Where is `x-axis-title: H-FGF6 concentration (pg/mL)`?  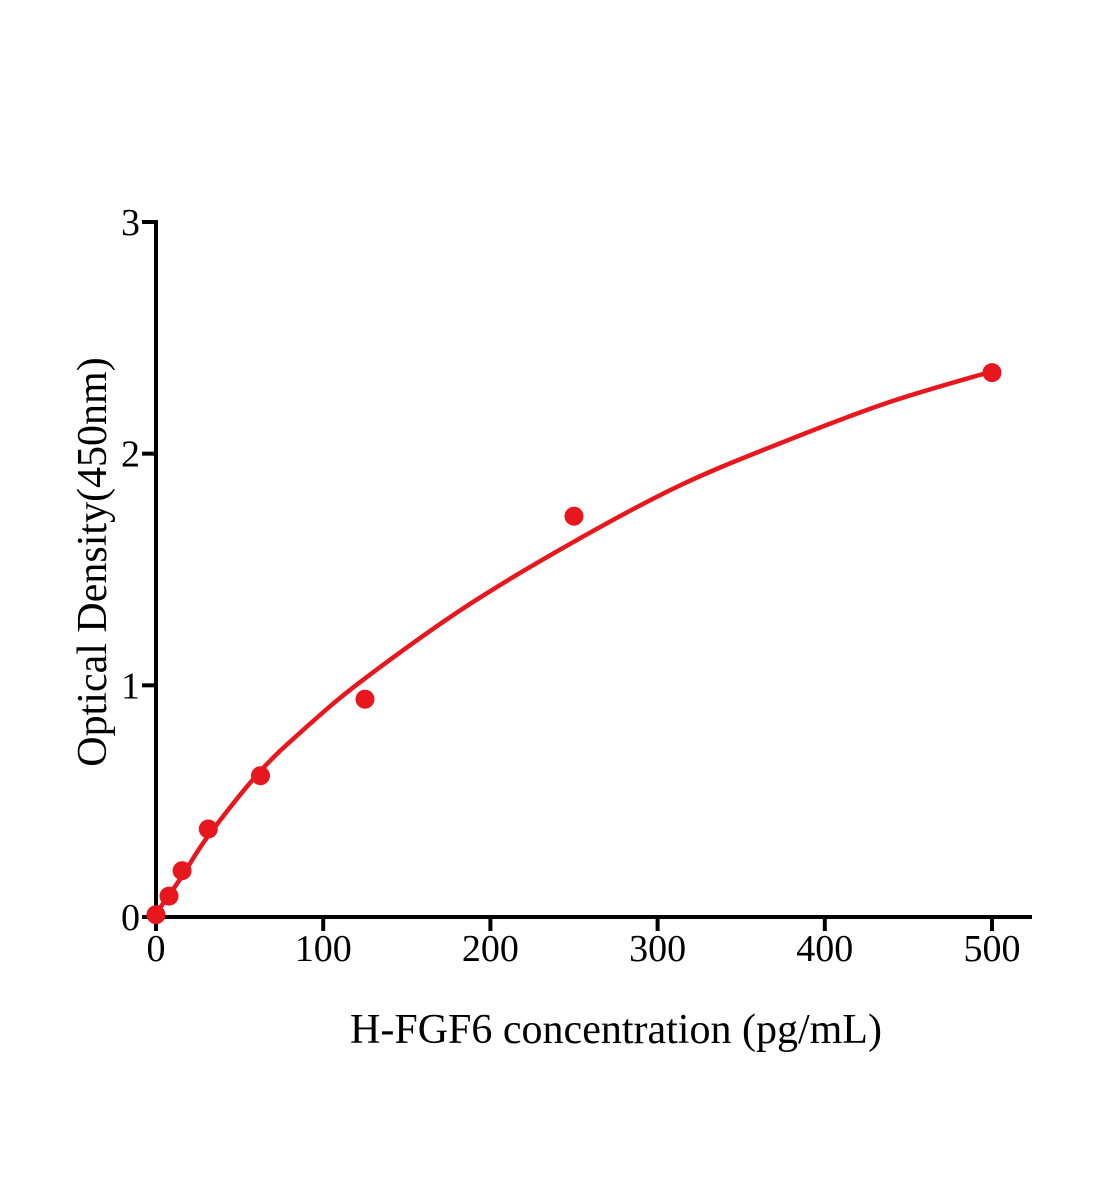
x-axis-title: H-FGF6 concentration (pg/mL) is located at coordinates (616, 1030).